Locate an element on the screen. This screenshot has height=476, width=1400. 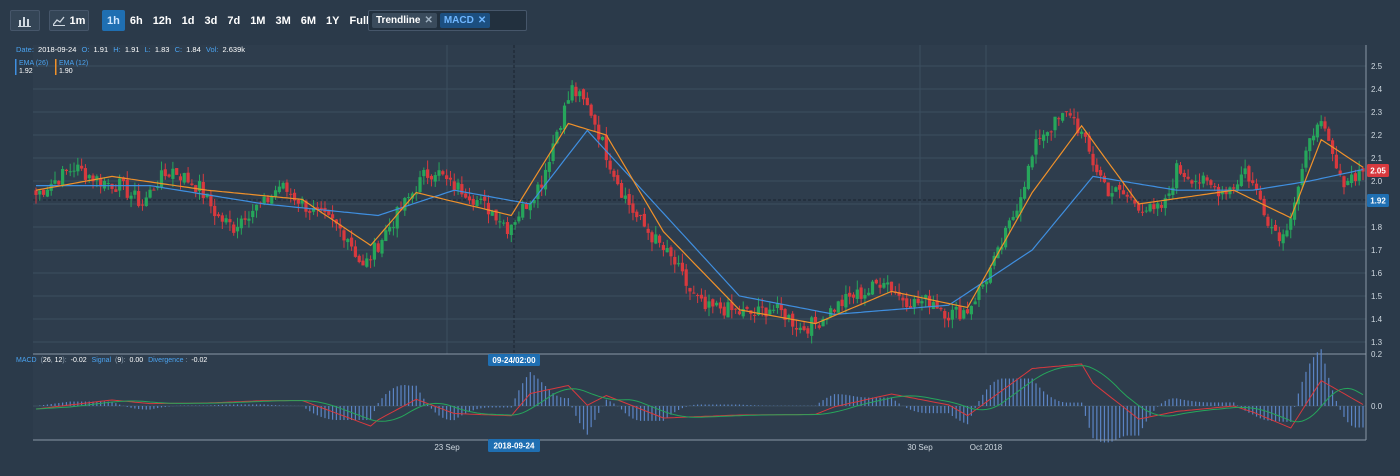
range-6h: 6h is located at coordinates (136, 20).